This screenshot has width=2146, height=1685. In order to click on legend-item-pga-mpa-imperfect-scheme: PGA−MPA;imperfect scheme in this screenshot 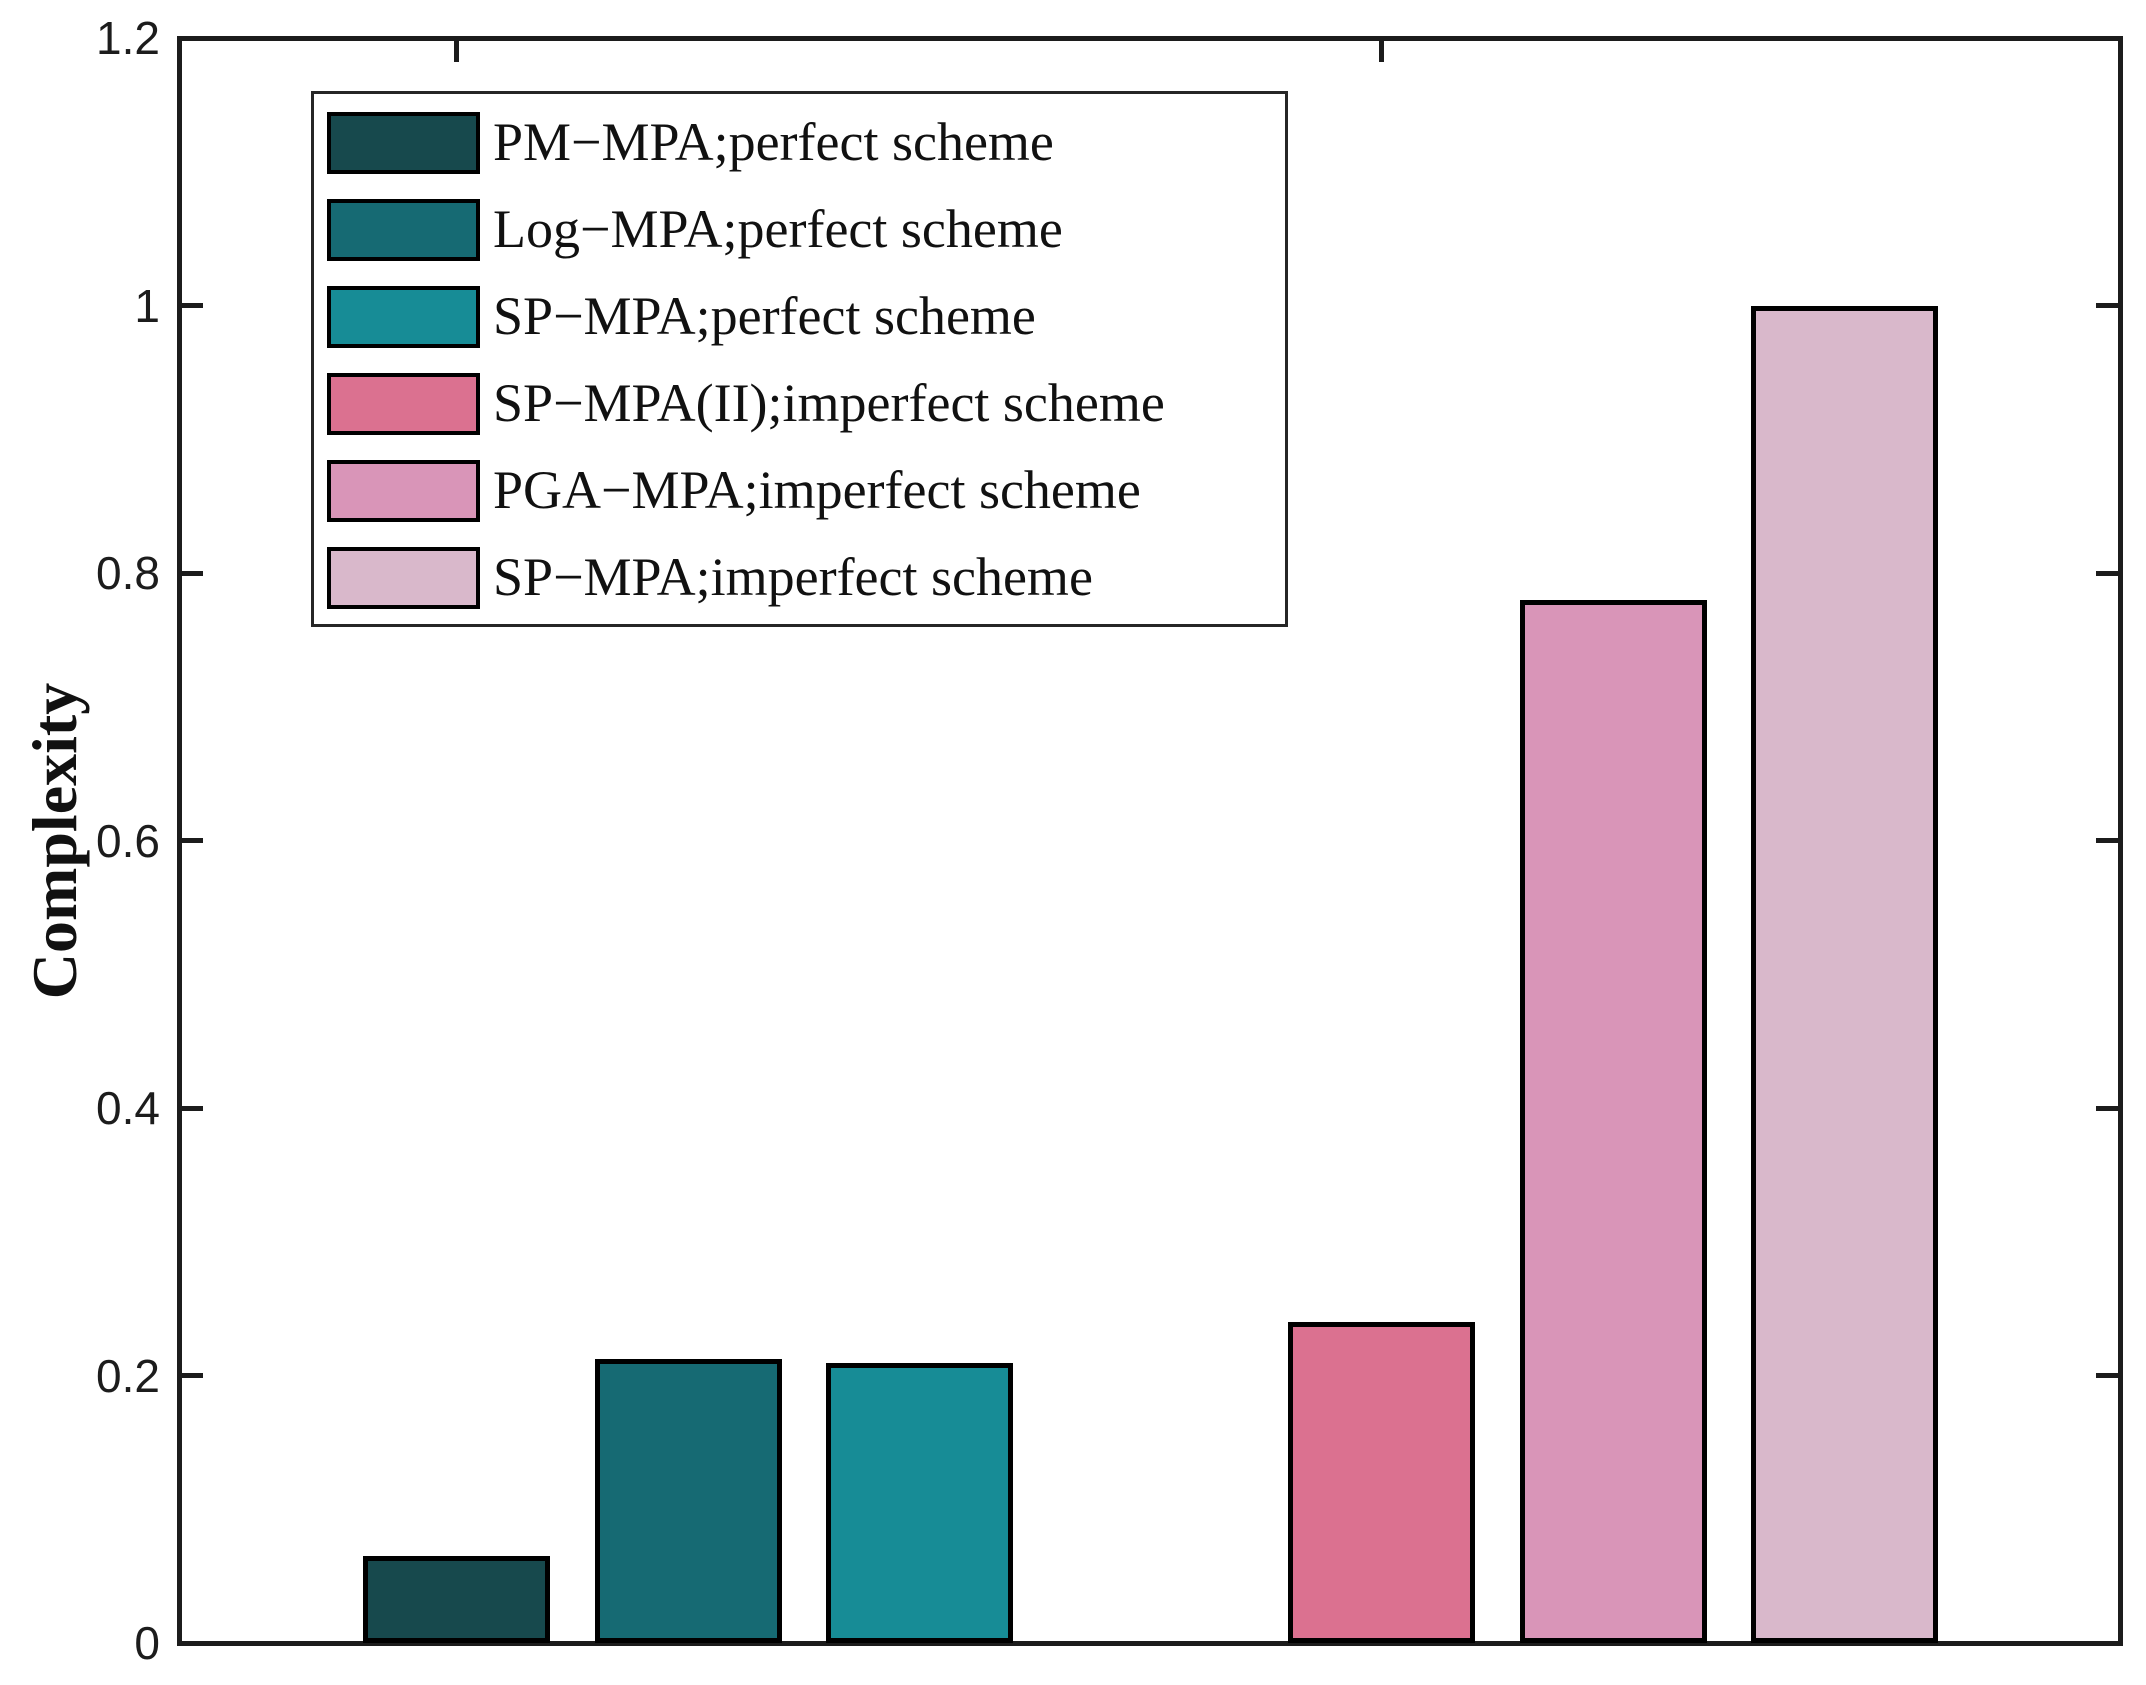, I will do `click(802, 491)`.